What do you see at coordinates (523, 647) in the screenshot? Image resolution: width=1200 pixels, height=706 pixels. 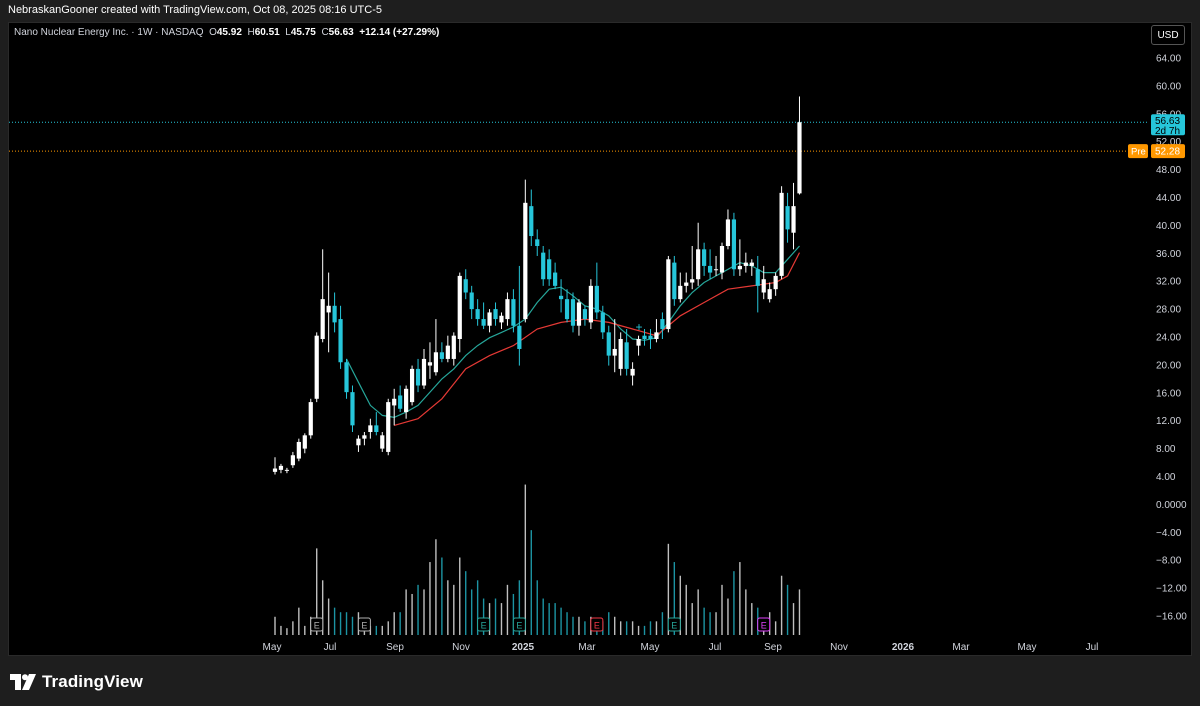 I see `x-axis-tick-label: 2025` at bounding box center [523, 647].